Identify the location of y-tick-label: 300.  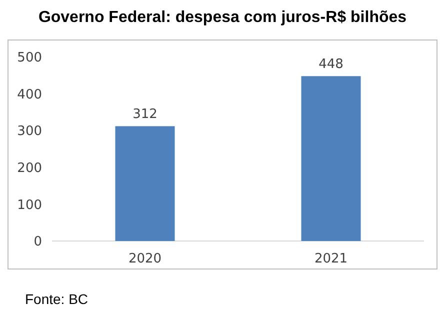
(29, 132).